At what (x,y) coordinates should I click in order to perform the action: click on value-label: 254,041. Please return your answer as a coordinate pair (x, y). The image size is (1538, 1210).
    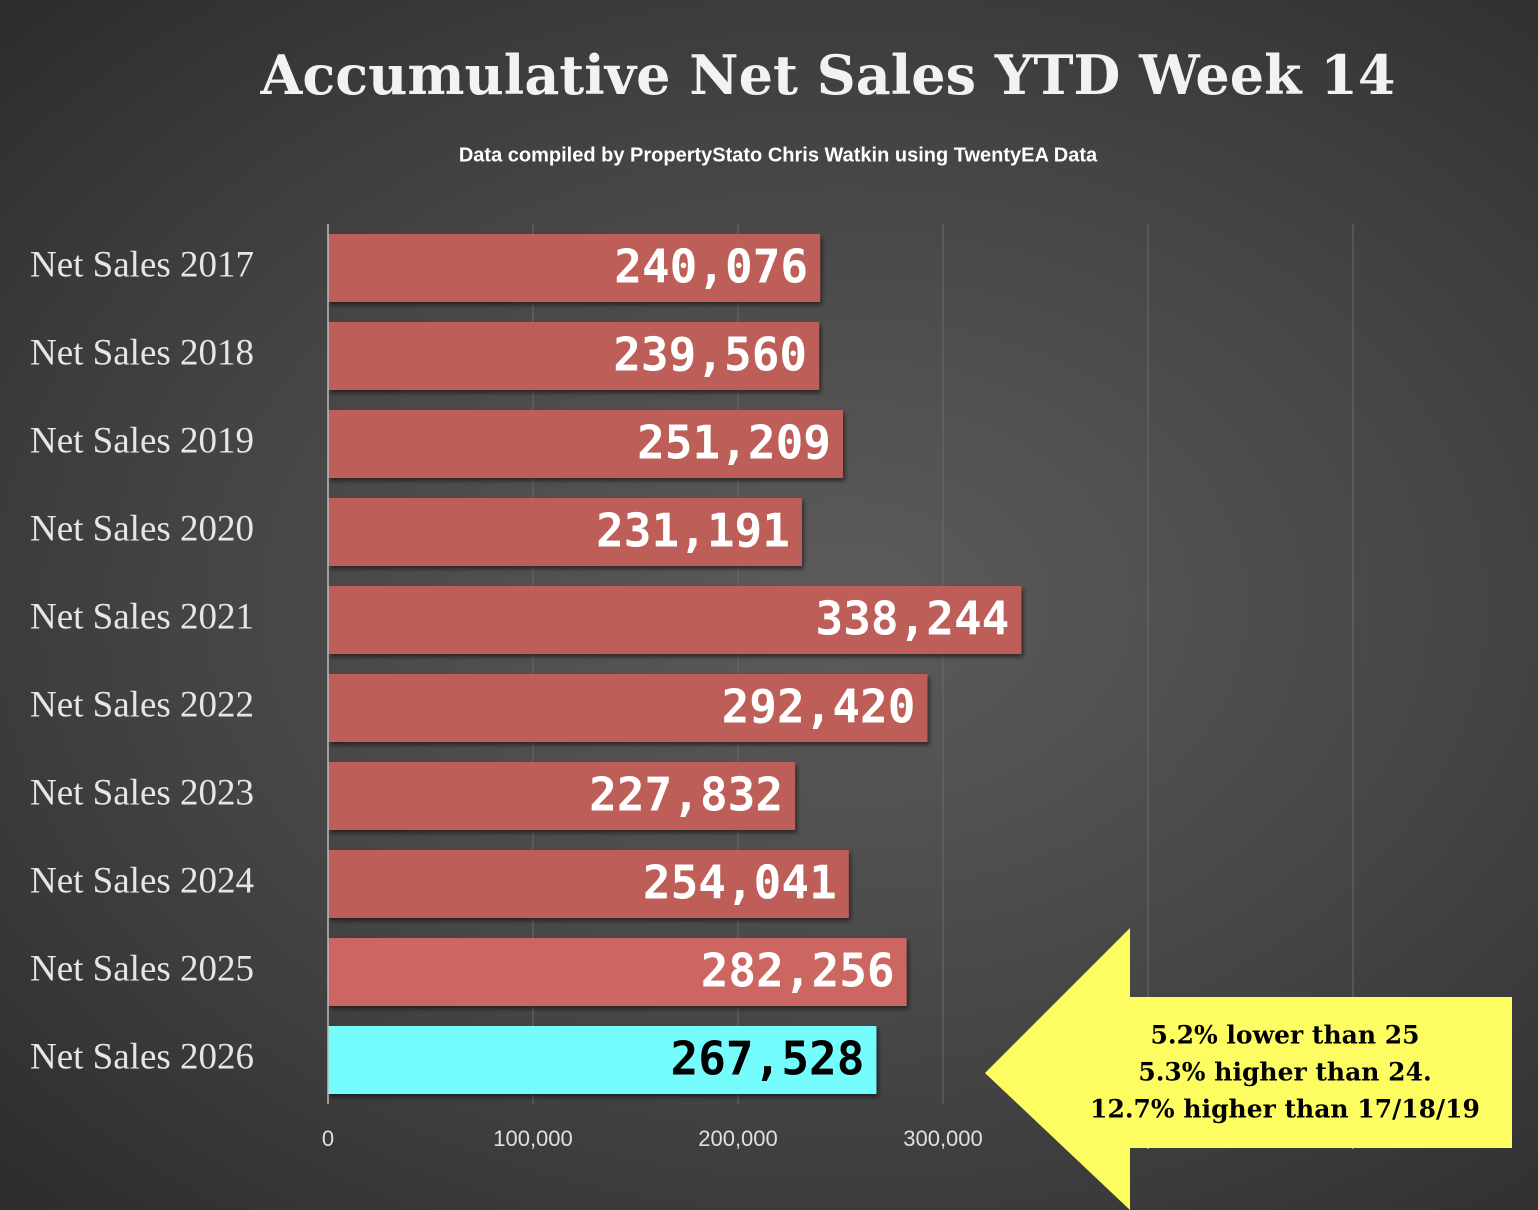
    Looking at the image, I should click on (740, 883).